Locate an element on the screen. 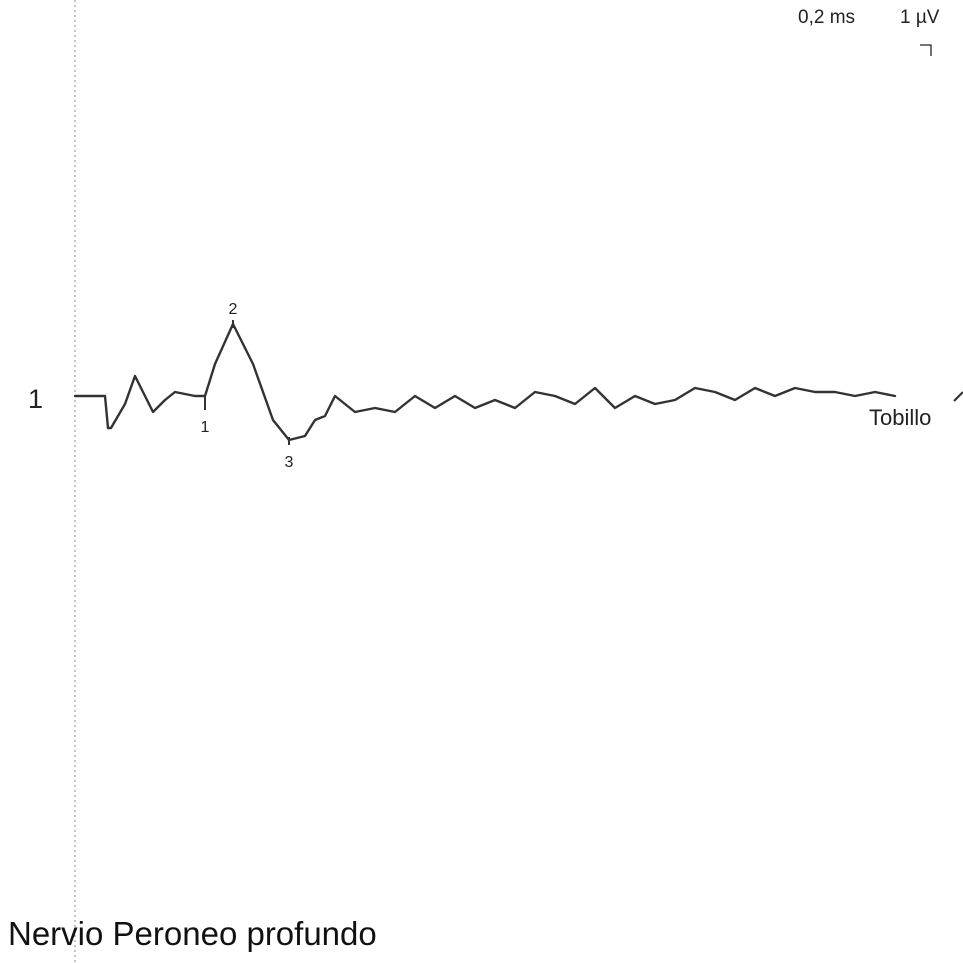 This screenshot has width=963, height=963. marker-group: 1 2 3 is located at coordinates (247, 386).